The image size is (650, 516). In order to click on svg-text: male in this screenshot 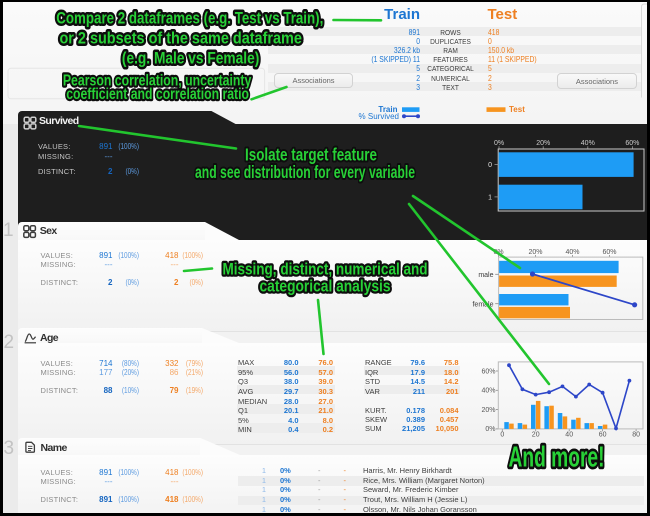, I will do `click(485, 275)`.